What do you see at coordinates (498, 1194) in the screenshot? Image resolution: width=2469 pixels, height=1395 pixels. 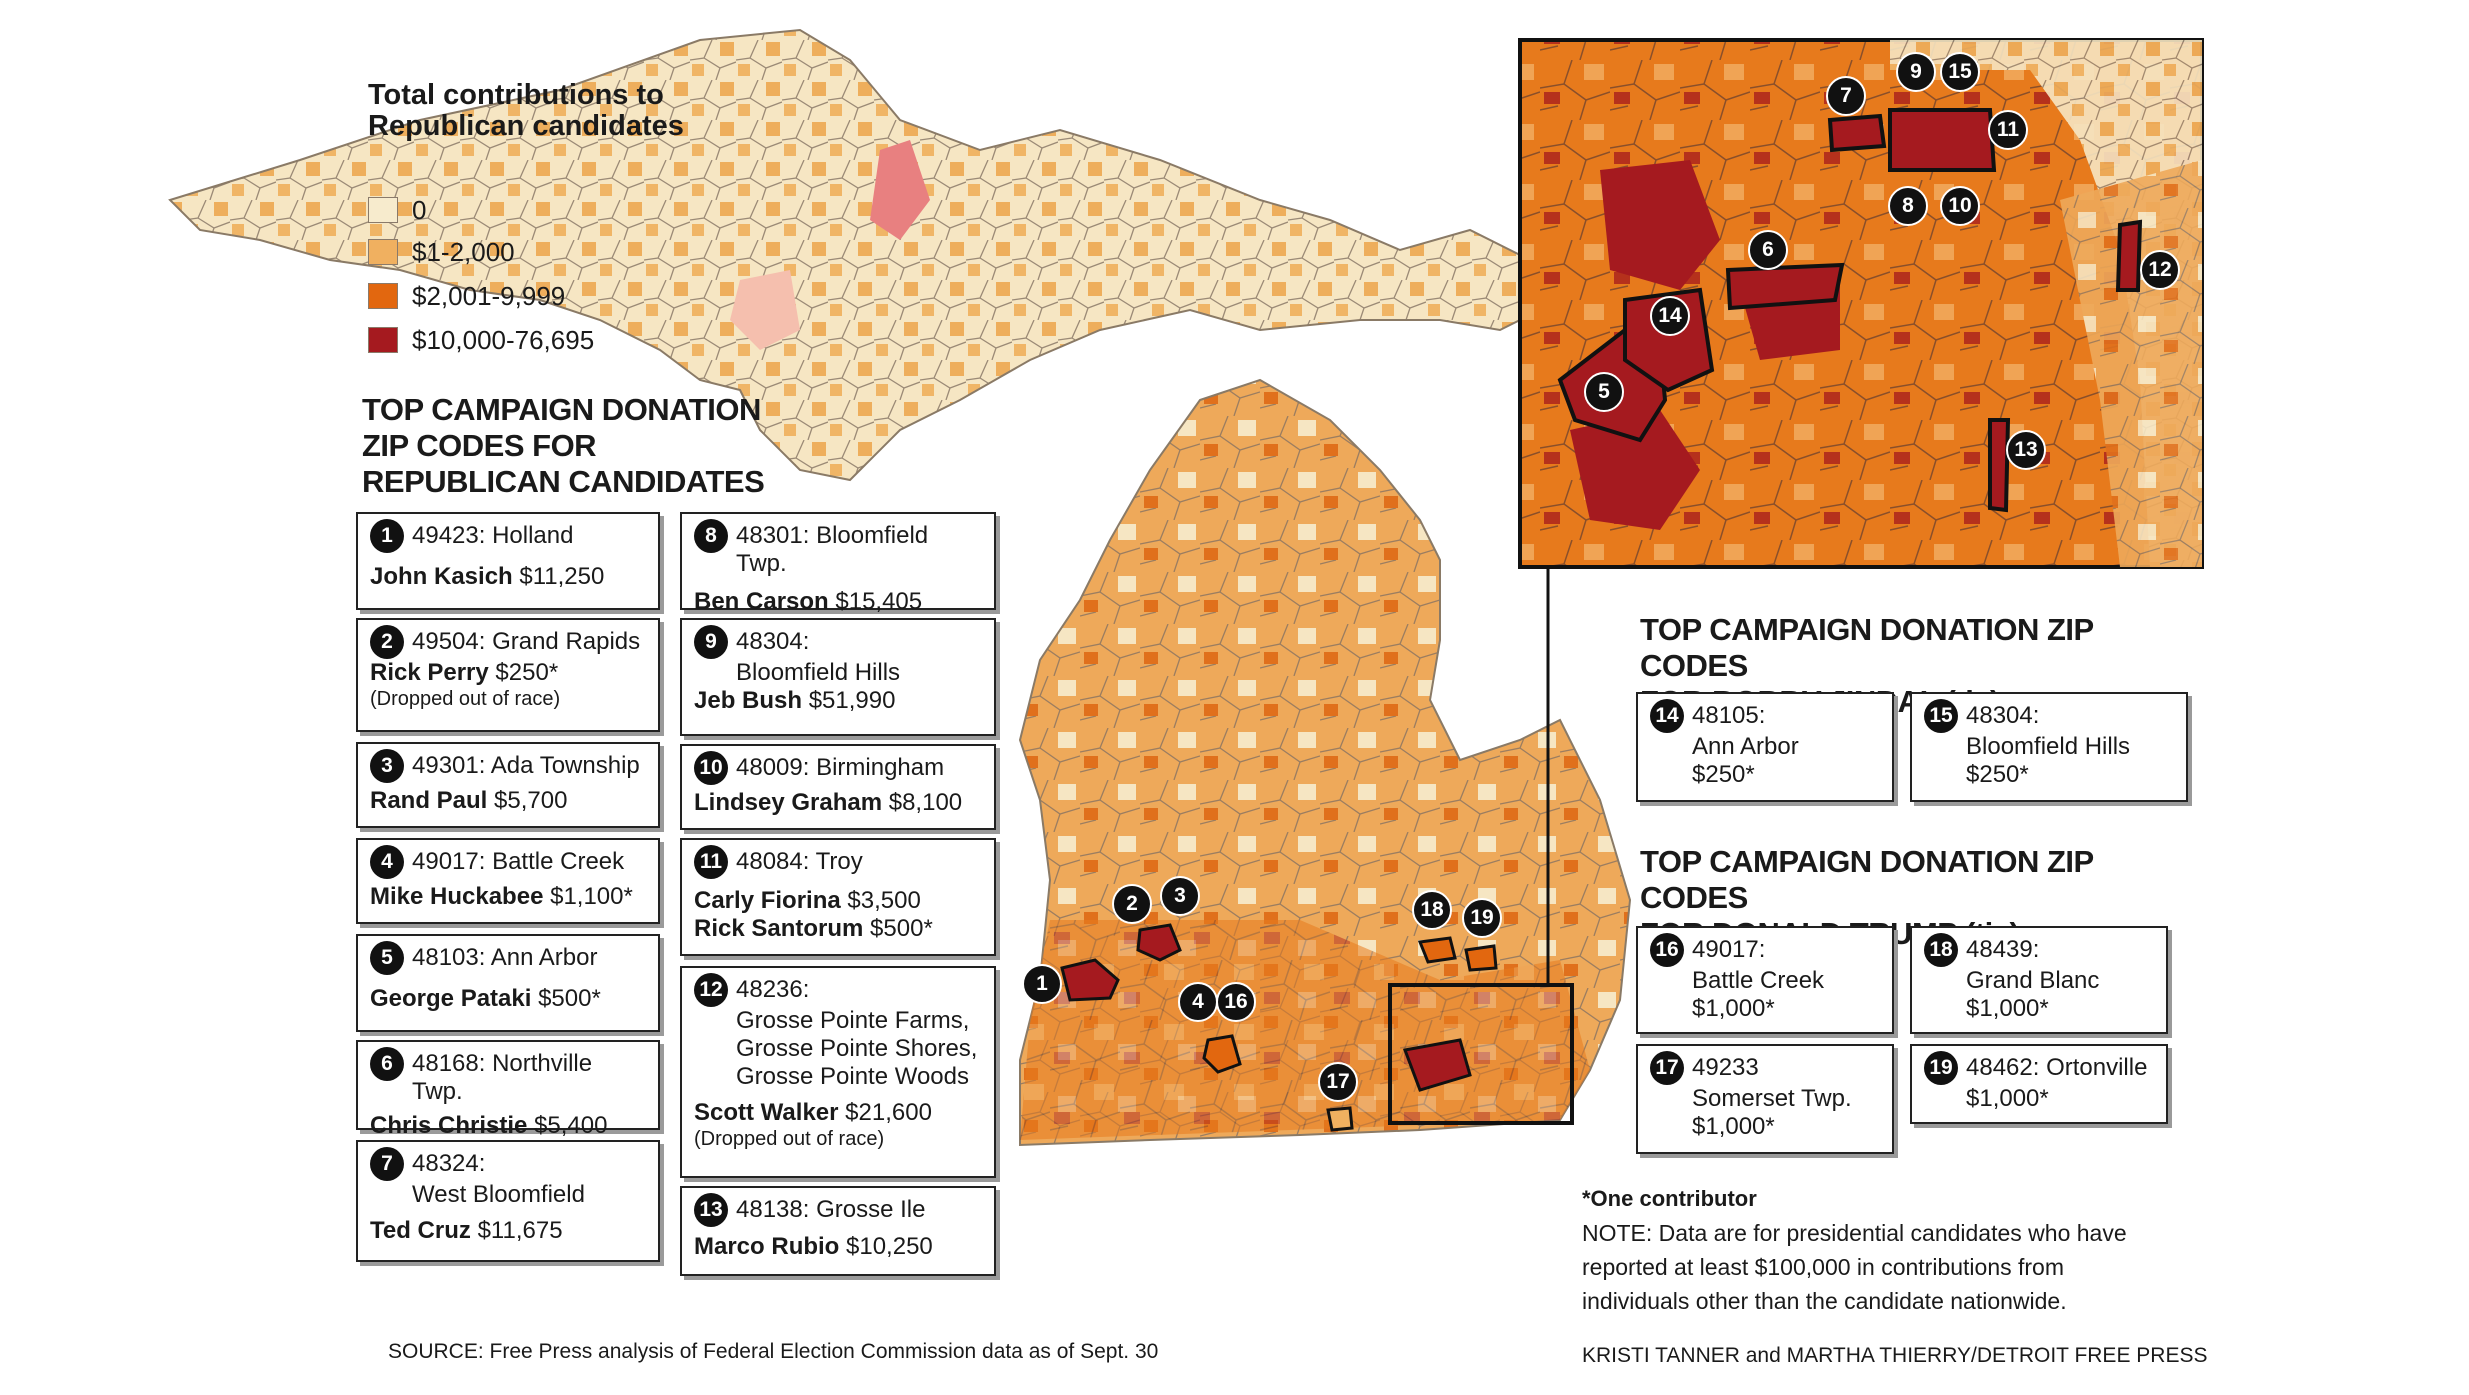 I see `entry-zip-line-2: West Bloomfield` at bounding box center [498, 1194].